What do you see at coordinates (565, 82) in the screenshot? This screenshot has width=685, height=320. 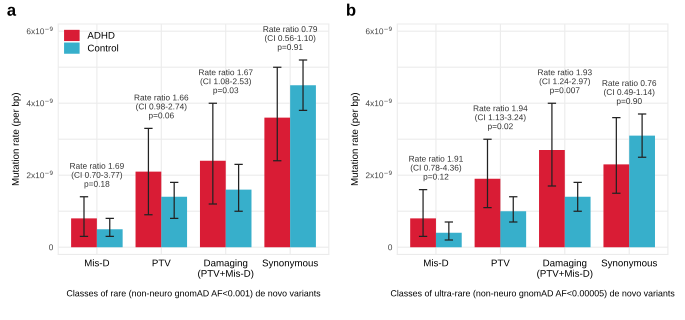 I see `annotation: Rate ratio 1.93 (CI 1.24-2.97) p=0.007` at bounding box center [565, 82].